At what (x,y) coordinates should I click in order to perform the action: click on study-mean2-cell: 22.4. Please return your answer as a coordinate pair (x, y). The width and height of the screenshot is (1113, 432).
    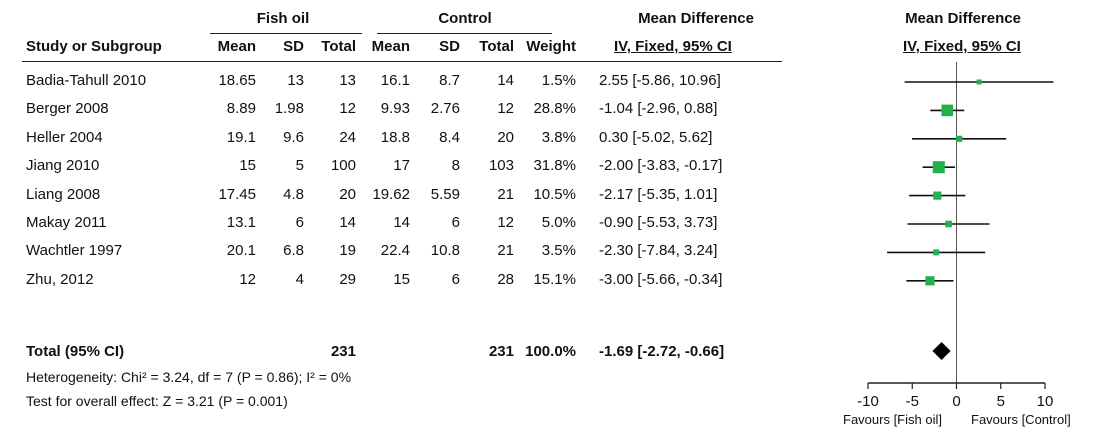
    Looking at the image, I should click on (395, 251).